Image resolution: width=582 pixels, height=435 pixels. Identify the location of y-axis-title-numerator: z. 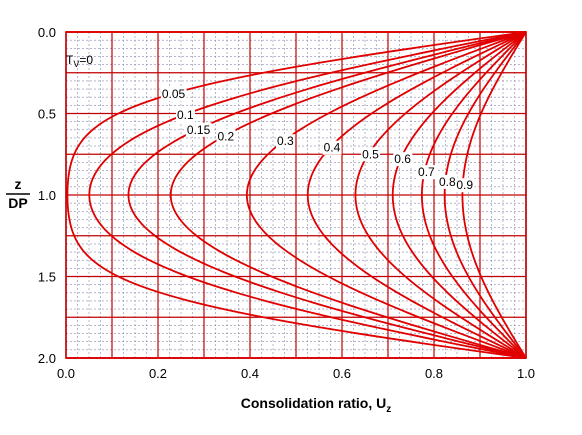
(18, 184).